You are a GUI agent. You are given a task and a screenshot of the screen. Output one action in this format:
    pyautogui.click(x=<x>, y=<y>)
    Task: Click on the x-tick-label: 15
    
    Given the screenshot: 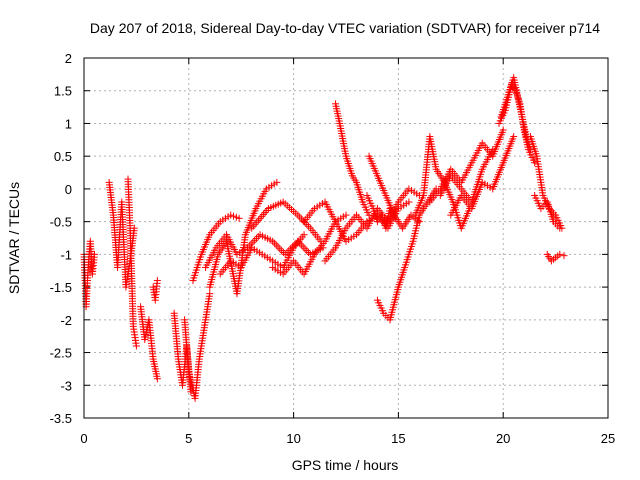 What is the action you would take?
    pyautogui.click(x=398, y=438)
    